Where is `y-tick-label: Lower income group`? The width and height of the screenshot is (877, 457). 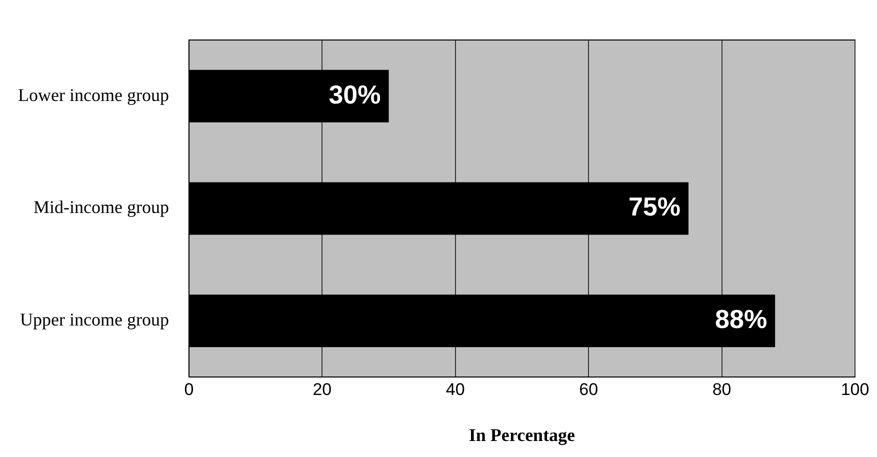 y-tick-label: Lower income group is located at coordinates (93, 94).